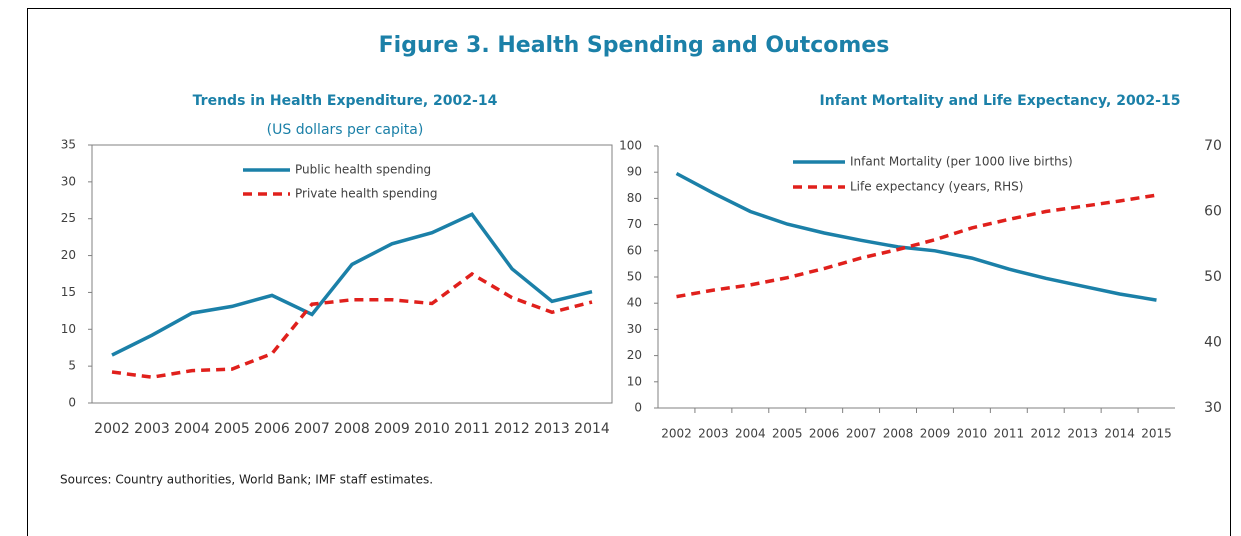 The width and height of the screenshot is (1241, 536). What do you see at coordinates (1213, 343) in the screenshot?
I see `y2-tick-label: 40` at bounding box center [1213, 343].